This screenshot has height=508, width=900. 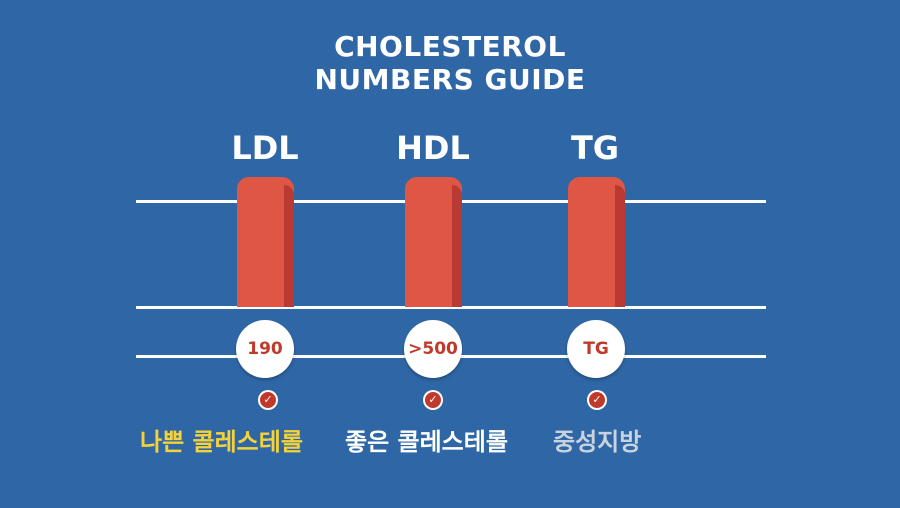 I want to click on guide-line-middle, so click(x=451, y=307).